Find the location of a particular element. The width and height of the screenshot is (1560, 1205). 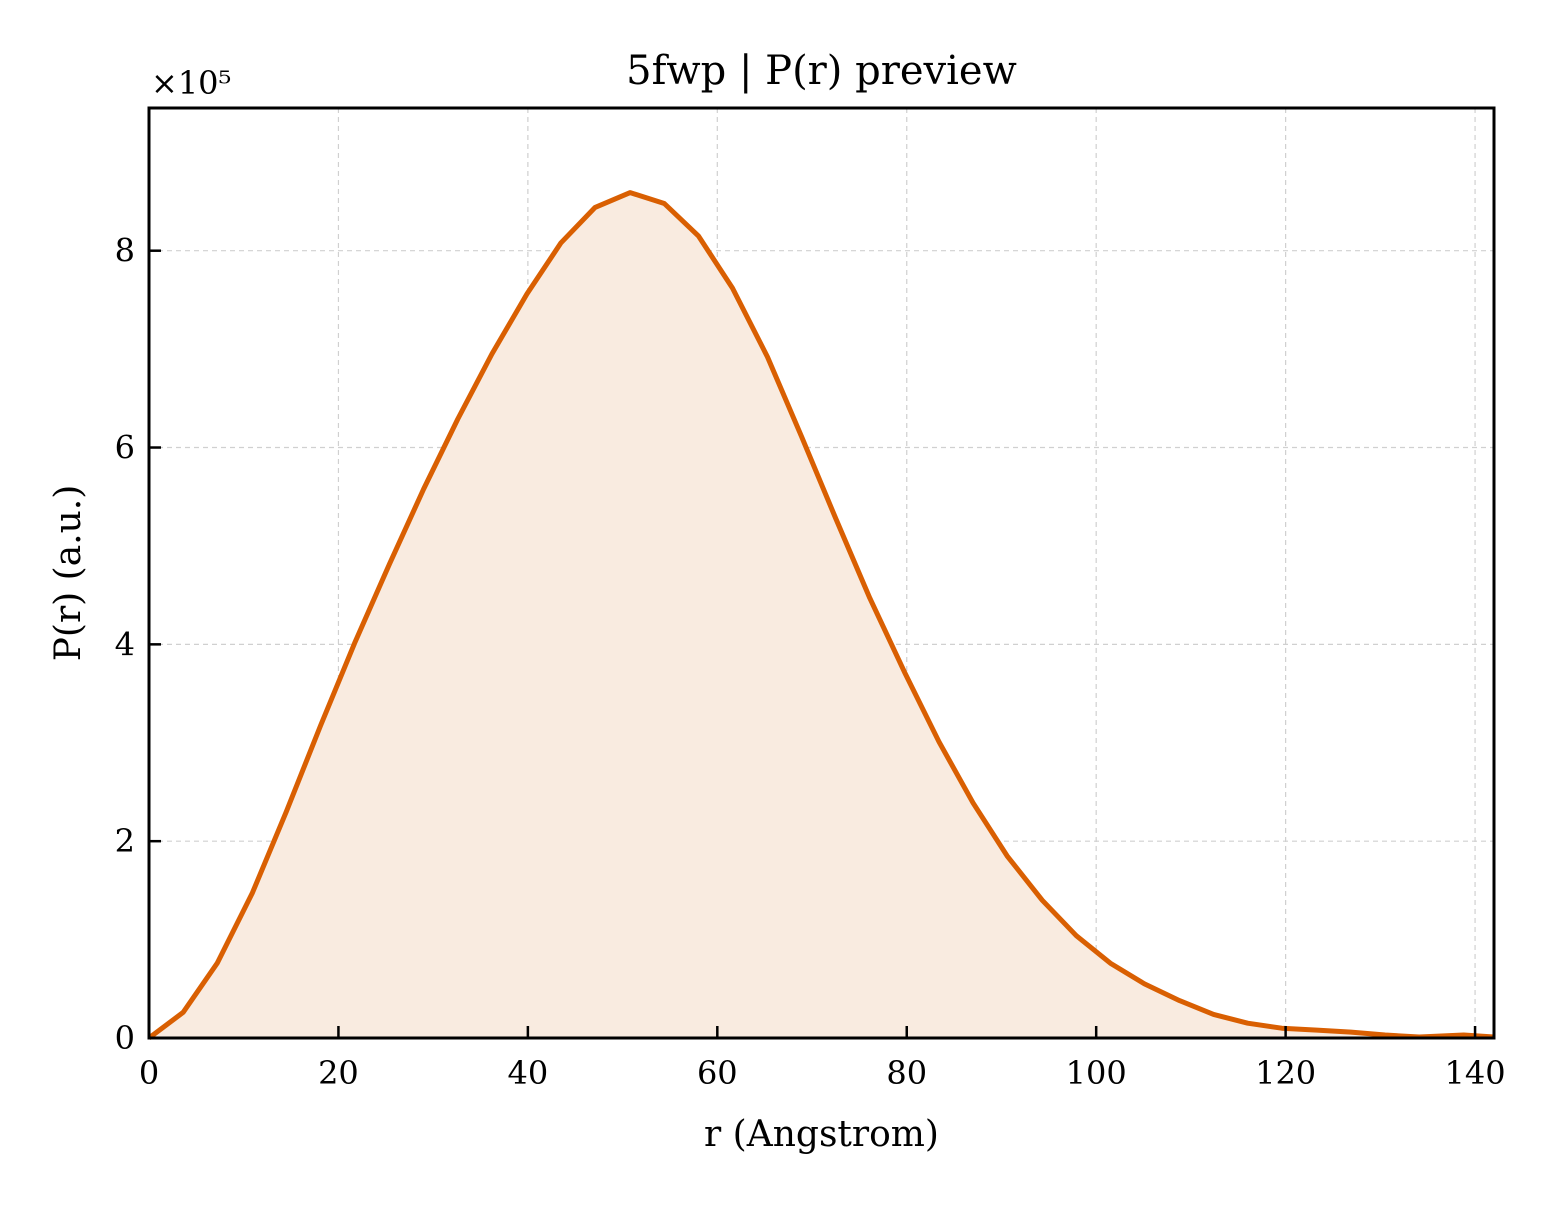

y-tick-label: 4 is located at coordinates (125, 644).